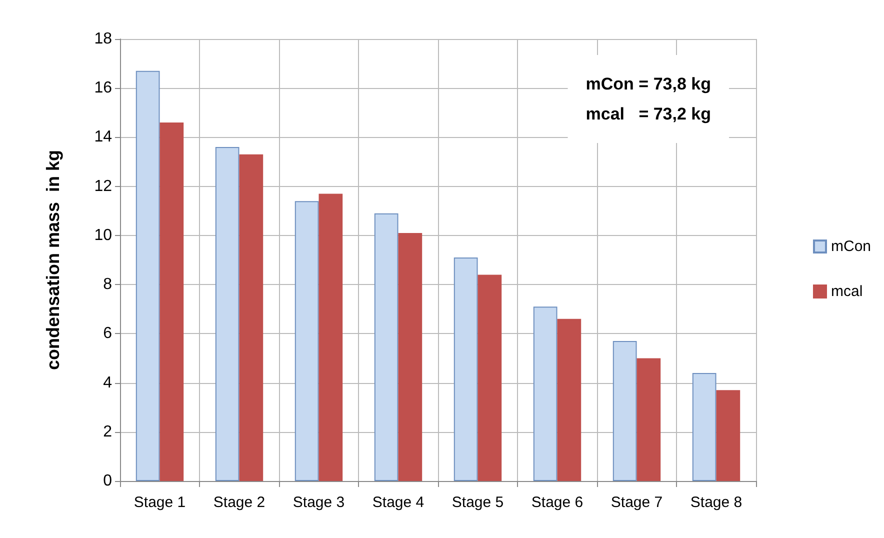  I want to click on legend-label: mCon, so click(851, 246).